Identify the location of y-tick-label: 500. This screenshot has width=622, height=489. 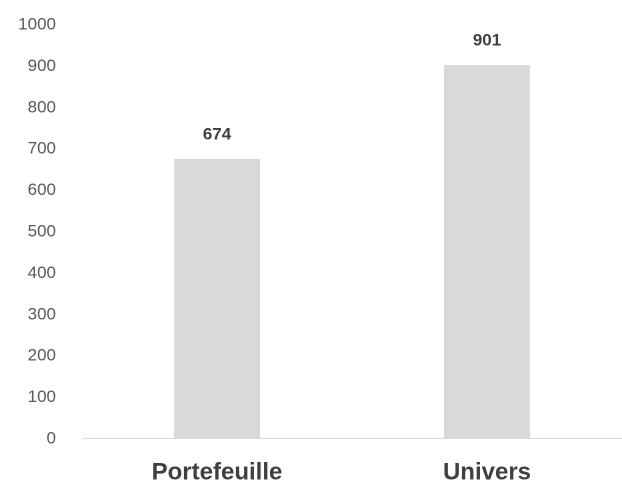
(42, 231).